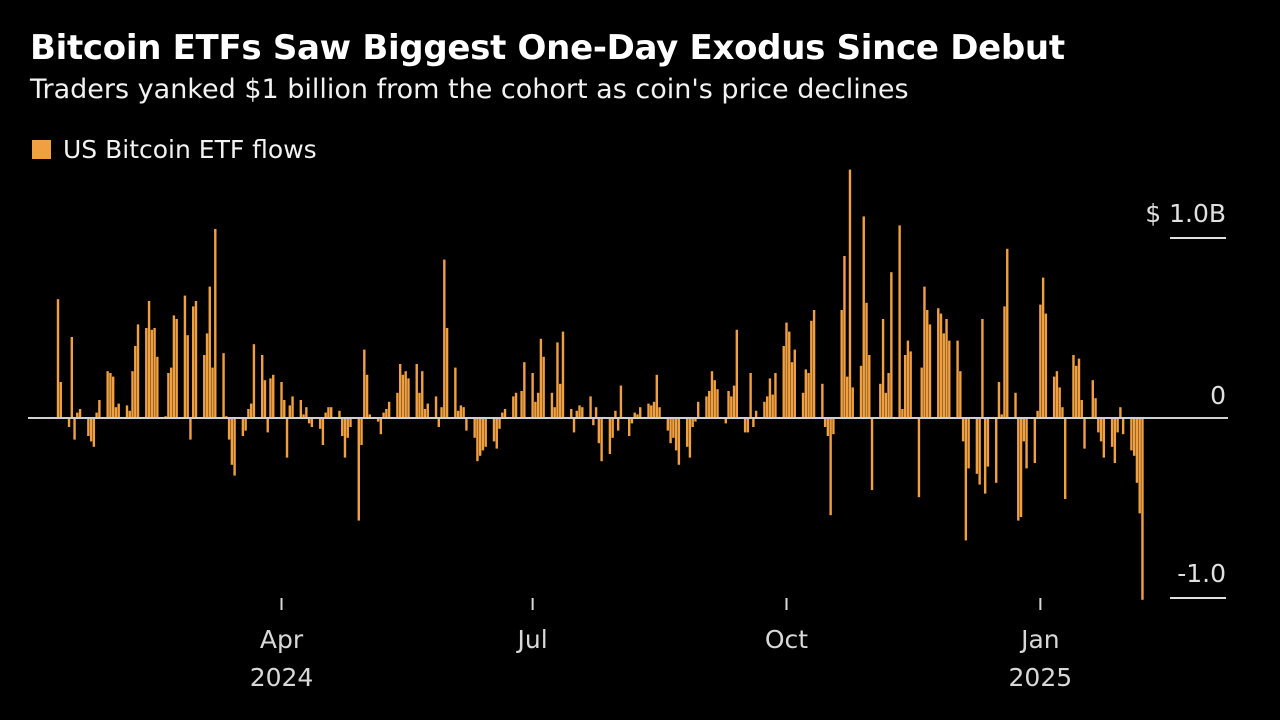 The image size is (1280, 720). What do you see at coordinates (786, 639) in the screenshot?
I see `x-tick-label: Oct` at bounding box center [786, 639].